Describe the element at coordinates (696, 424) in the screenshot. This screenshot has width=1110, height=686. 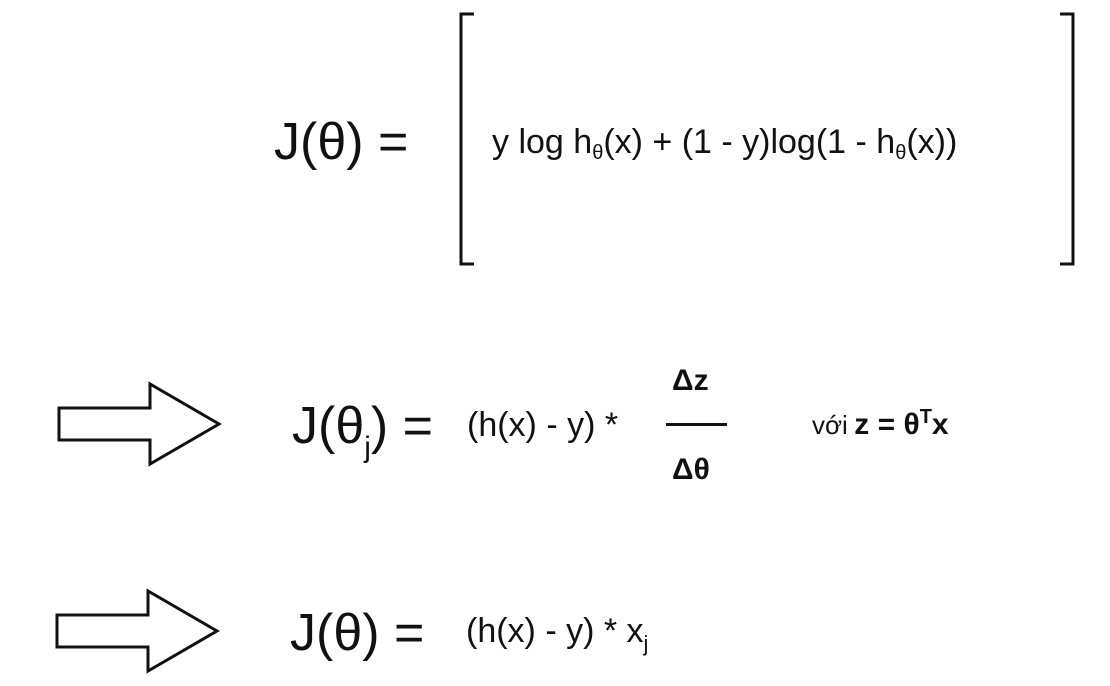
I see `fraction-bar` at that location.